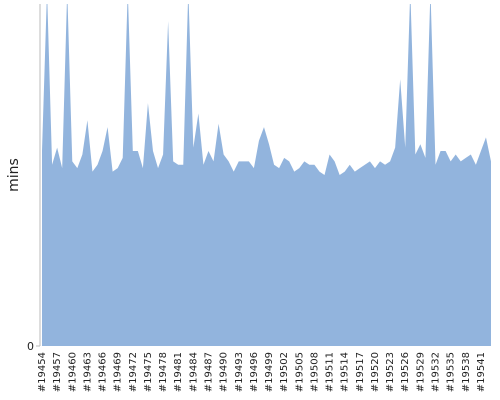  Describe the element at coordinates (284, 372) in the screenshot. I see `x-tick-label: #19502` at that location.